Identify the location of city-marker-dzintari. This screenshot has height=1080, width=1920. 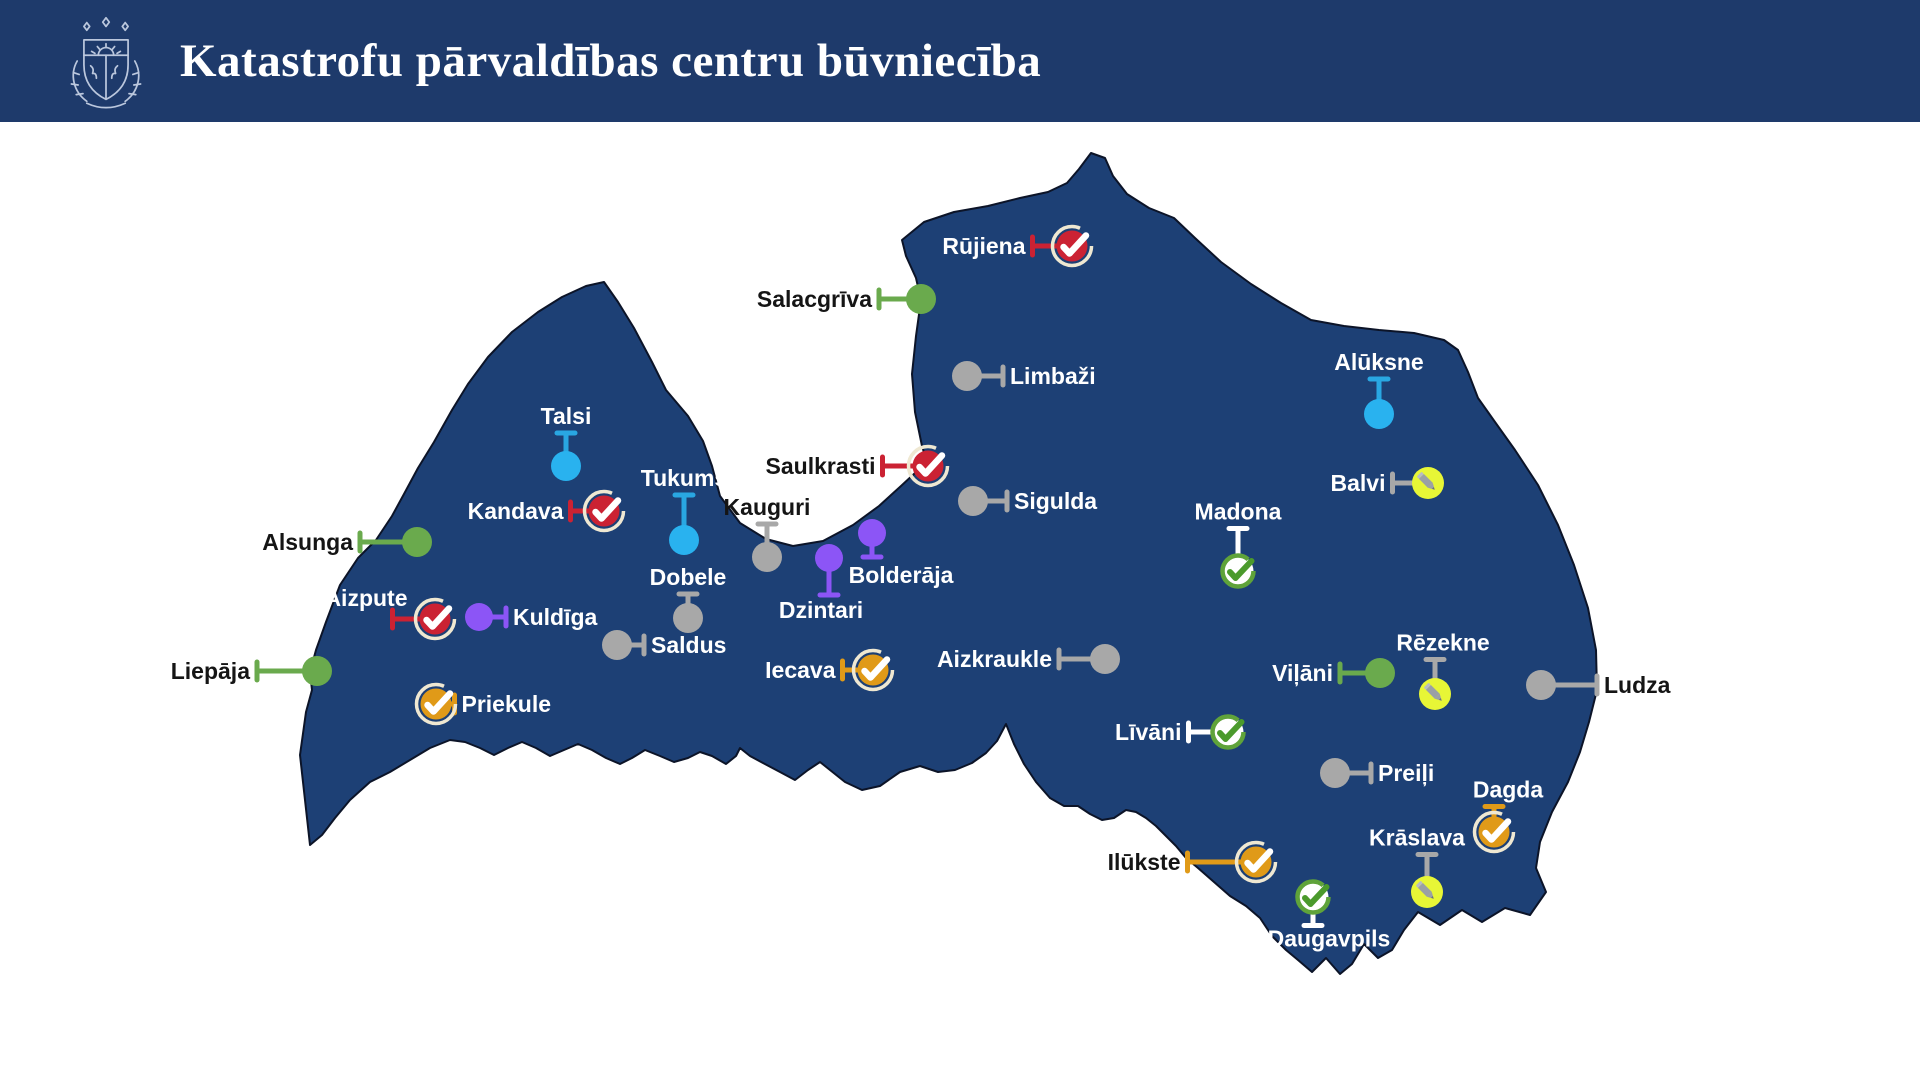
(829, 558).